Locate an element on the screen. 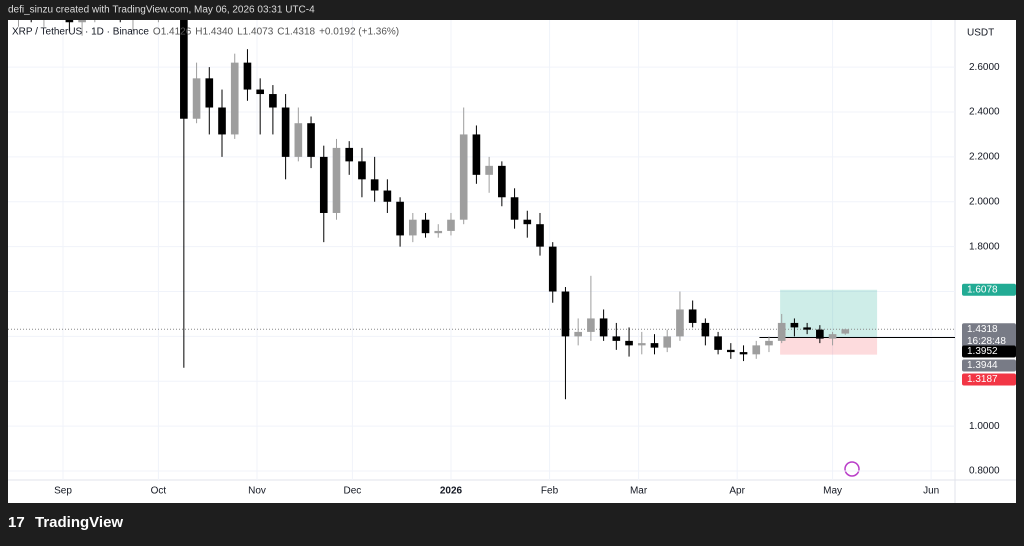 This screenshot has width=1024, height=546. y-tick-label: 2.0000 is located at coordinates (984, 201).